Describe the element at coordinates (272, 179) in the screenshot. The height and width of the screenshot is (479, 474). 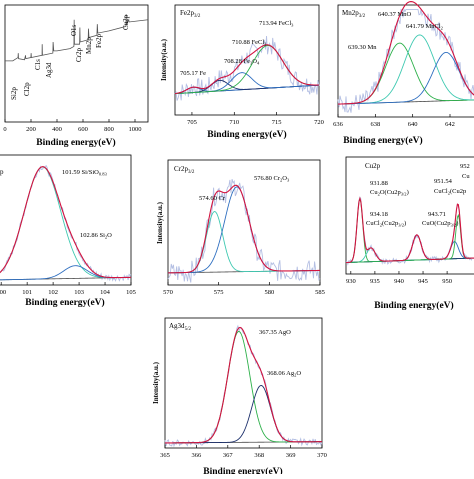
I see `cr-peak-label-cr2o3: 576.80 Cr2O3` at that location.